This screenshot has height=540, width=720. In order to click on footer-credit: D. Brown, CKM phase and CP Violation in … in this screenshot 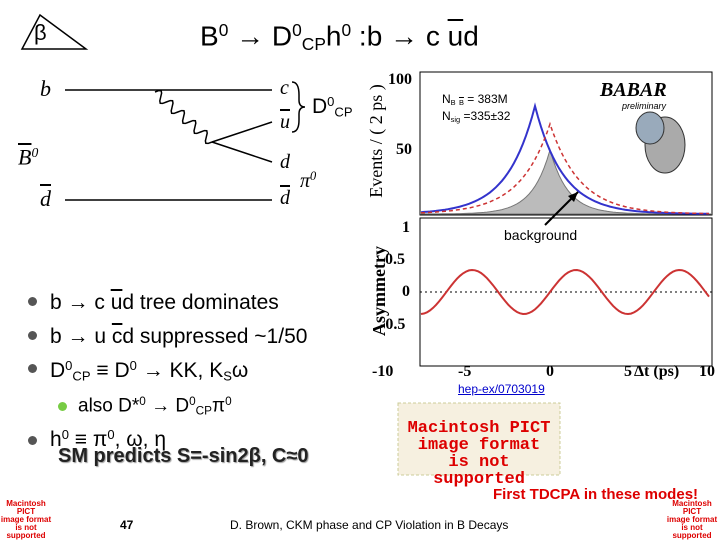, I will do `click(369, 525)`.